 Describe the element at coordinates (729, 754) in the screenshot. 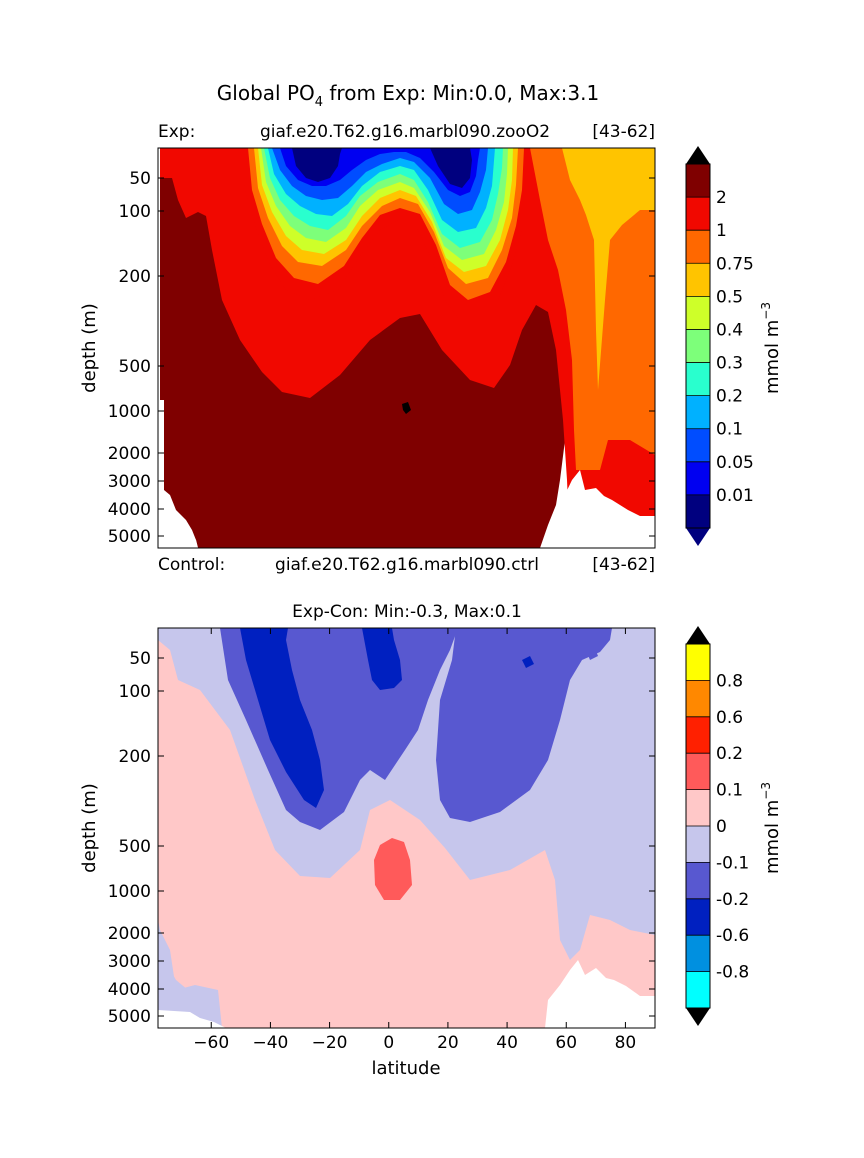

I see `bottom-colorbar-label: 0.2` at that location.